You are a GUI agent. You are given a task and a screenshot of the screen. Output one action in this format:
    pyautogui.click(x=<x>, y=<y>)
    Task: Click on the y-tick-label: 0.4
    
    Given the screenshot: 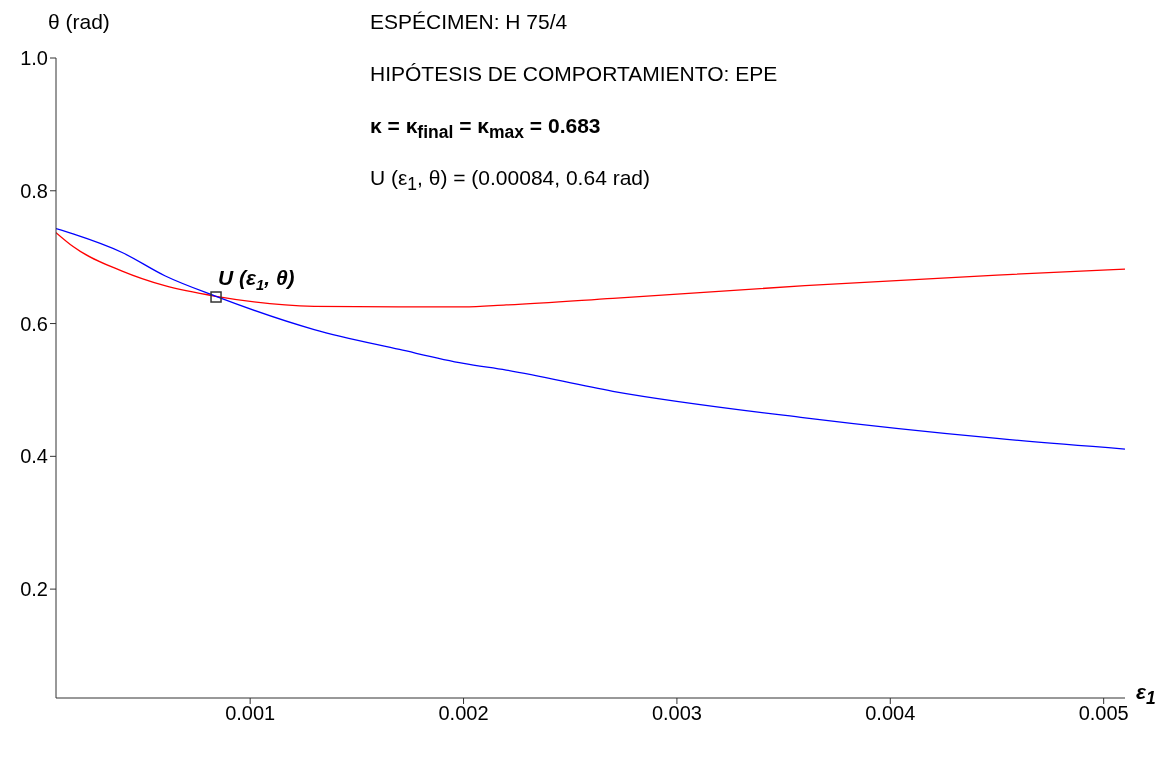 What is the action you would take?
    pyautogui.click(x=34, y=456)
    